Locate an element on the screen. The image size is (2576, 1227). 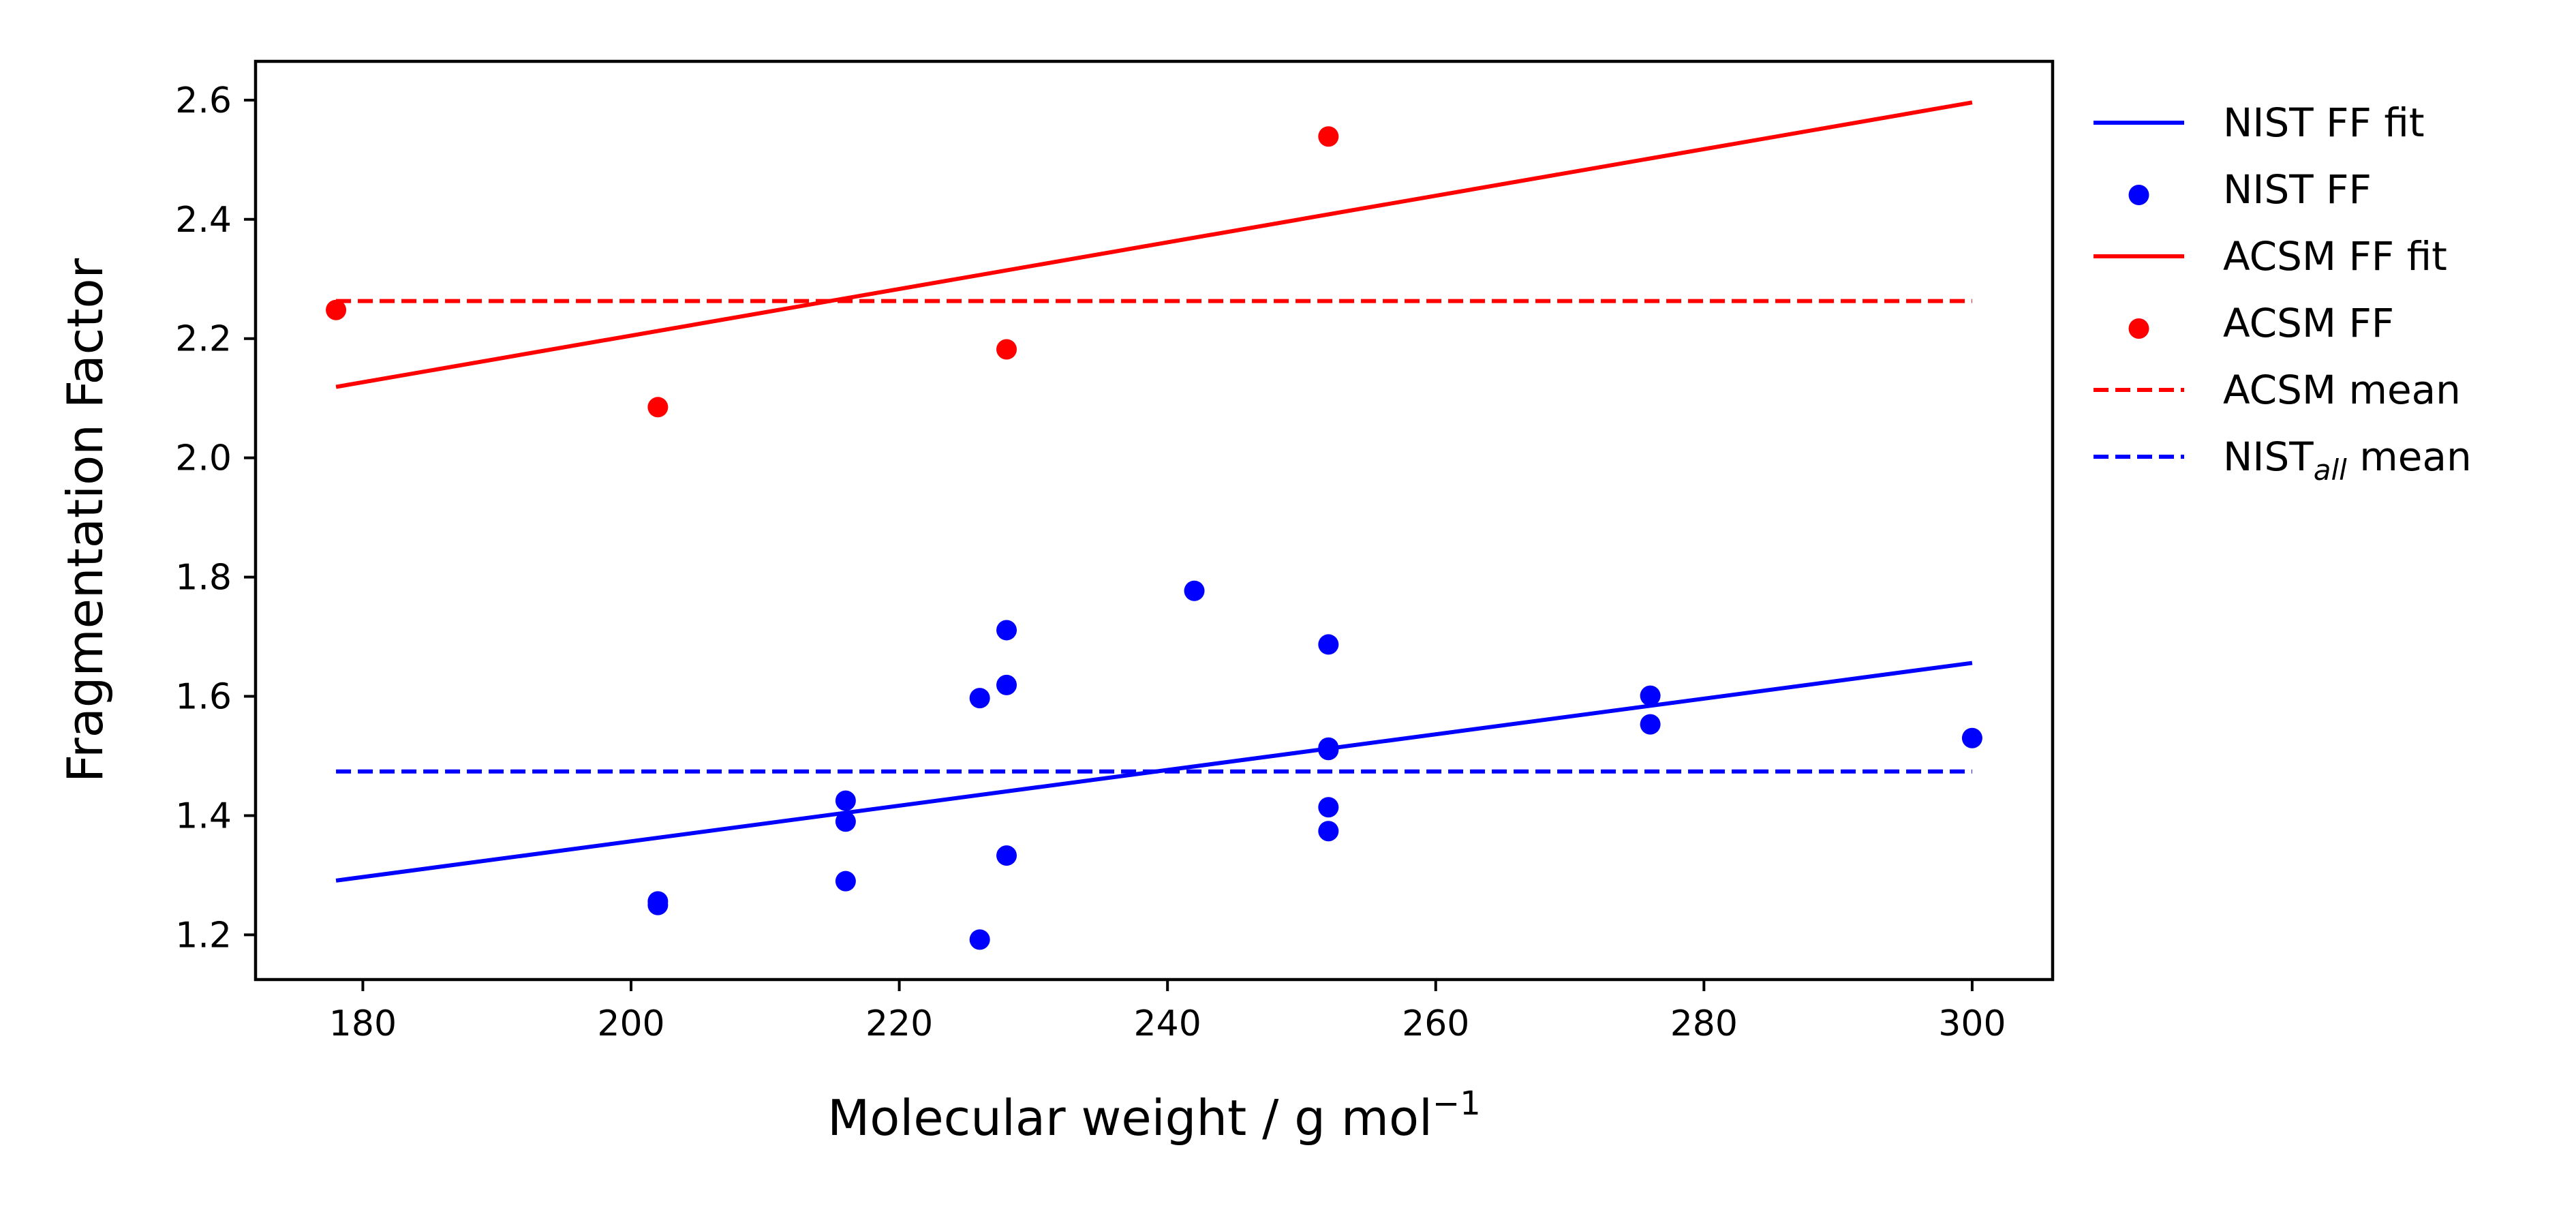
y-axis-ticks: 1.2 1.4 1.6 1.8 2.0 2.2 2.4 2.6 is located at coordinates (216, 518).